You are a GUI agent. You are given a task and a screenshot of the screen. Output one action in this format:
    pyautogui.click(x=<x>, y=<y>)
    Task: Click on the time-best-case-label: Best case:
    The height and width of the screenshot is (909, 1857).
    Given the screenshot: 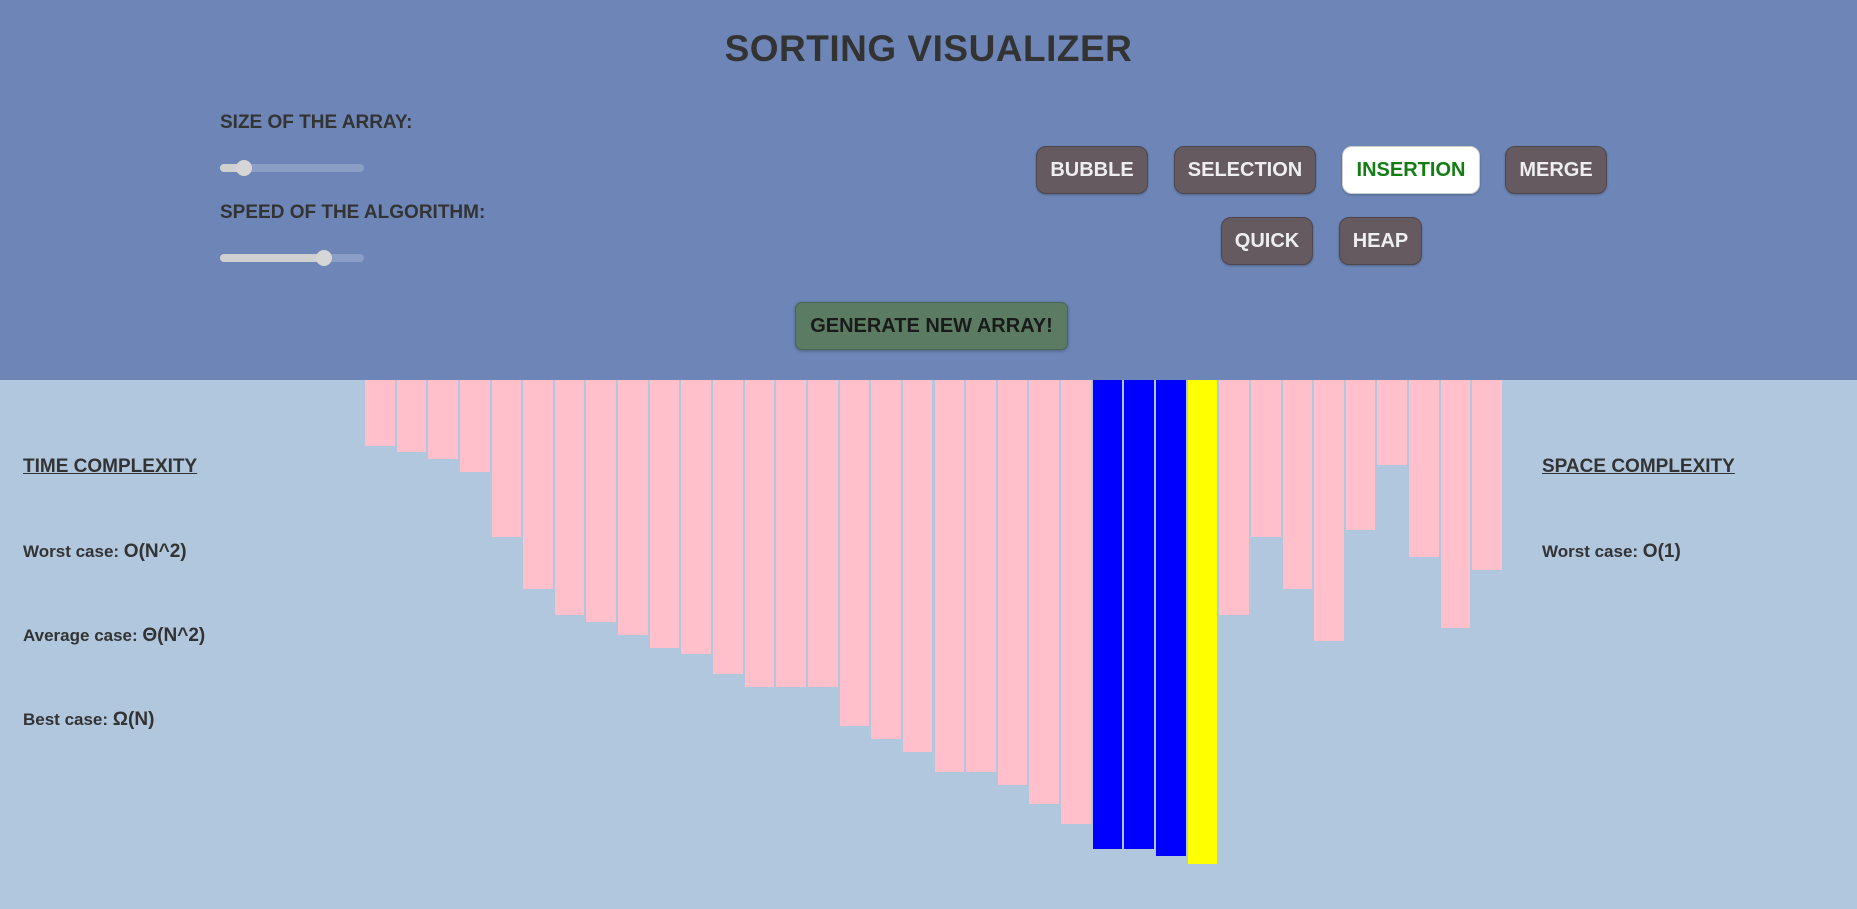 What is the action you would take?
    pyautogui.click(x=66, y=719)
    